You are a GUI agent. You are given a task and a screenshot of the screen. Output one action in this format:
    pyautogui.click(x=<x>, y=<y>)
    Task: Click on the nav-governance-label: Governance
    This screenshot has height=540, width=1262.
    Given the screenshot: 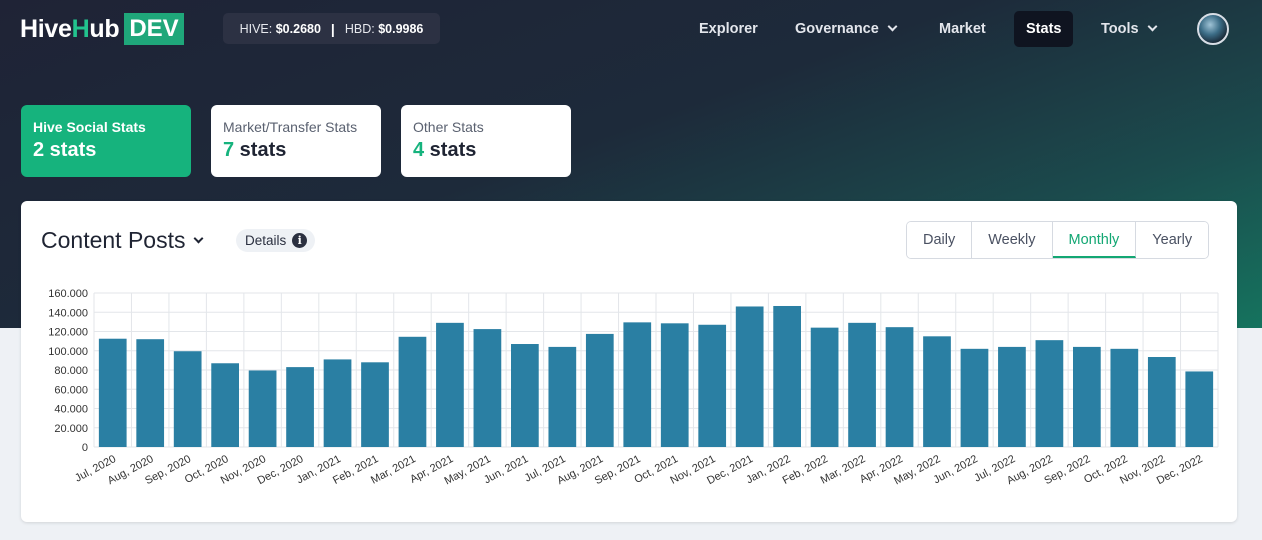 What is the action you would take?
    pyautogui.click(x=837, y=29)
    